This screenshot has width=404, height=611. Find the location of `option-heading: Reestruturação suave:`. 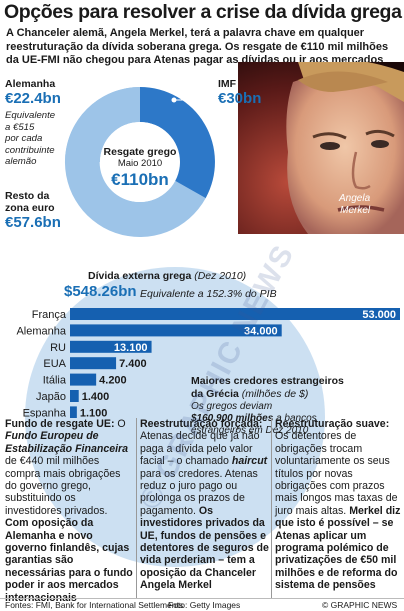

option-heading: Reestruturação suave: is located at coordinates (332, 424).